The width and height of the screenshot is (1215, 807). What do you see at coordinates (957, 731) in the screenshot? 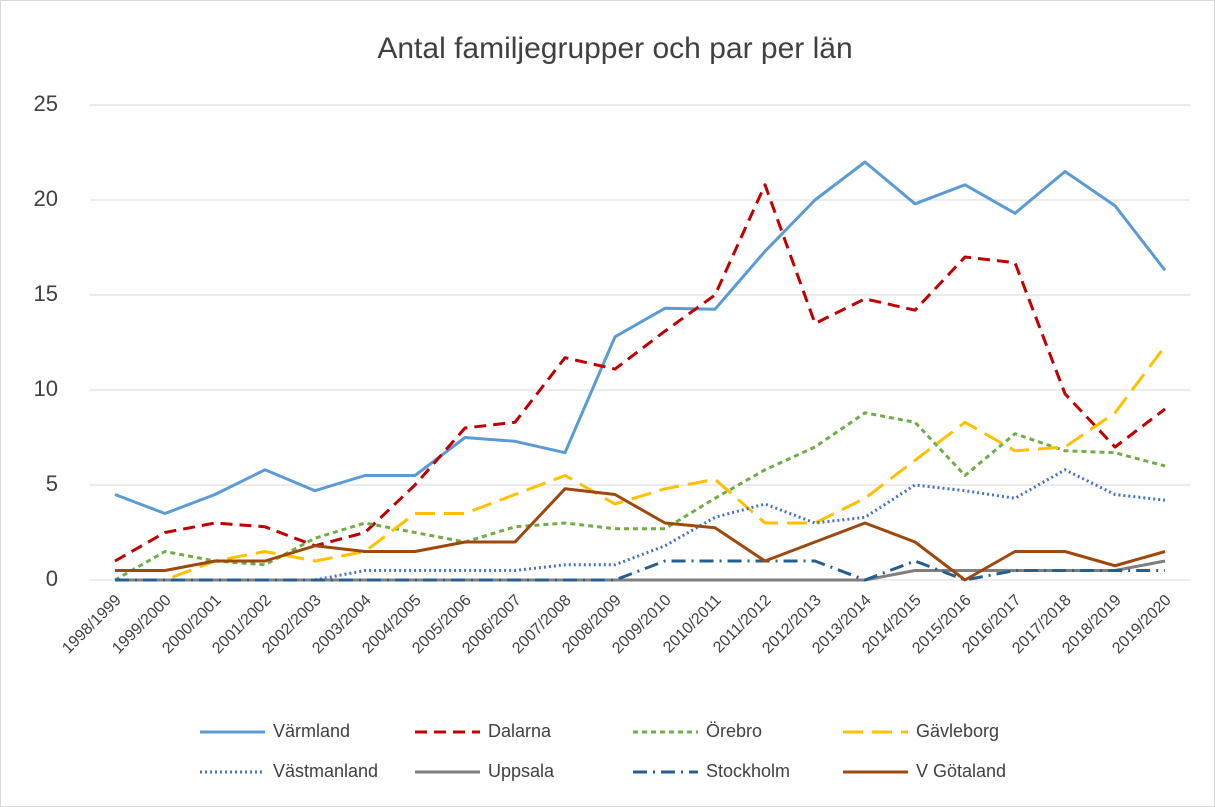
I see `legend-label: Gävleborg` at bounding box center [957, 731].